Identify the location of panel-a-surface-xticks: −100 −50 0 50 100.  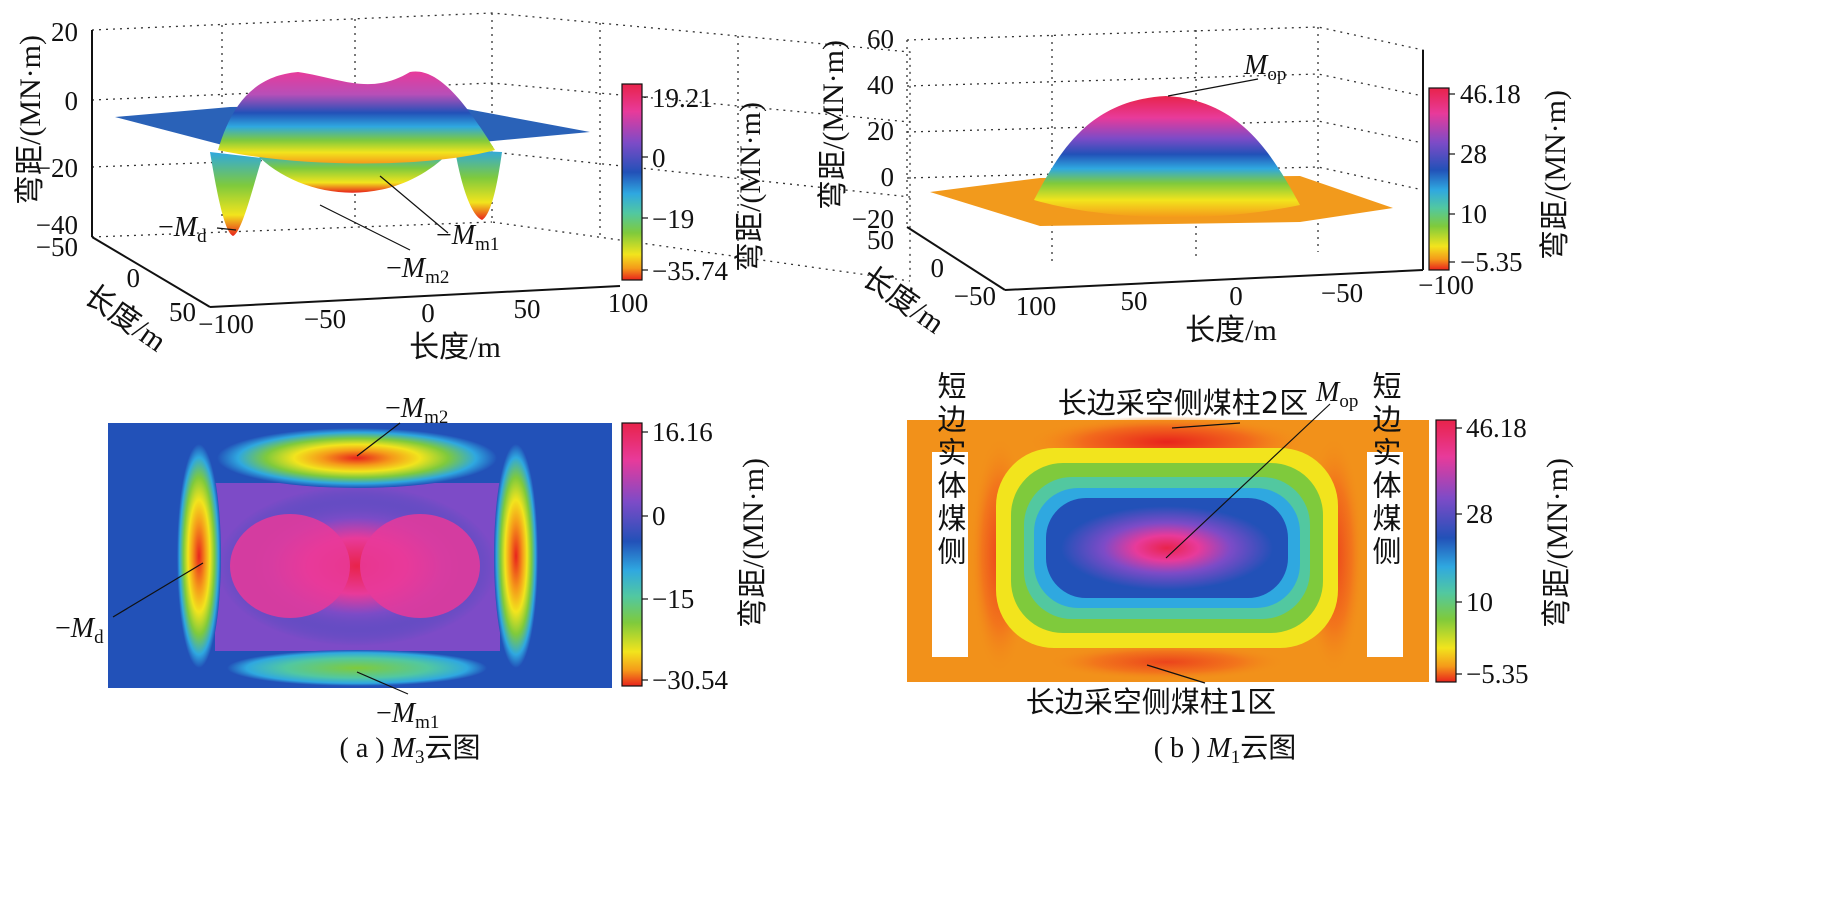
(423, 313).